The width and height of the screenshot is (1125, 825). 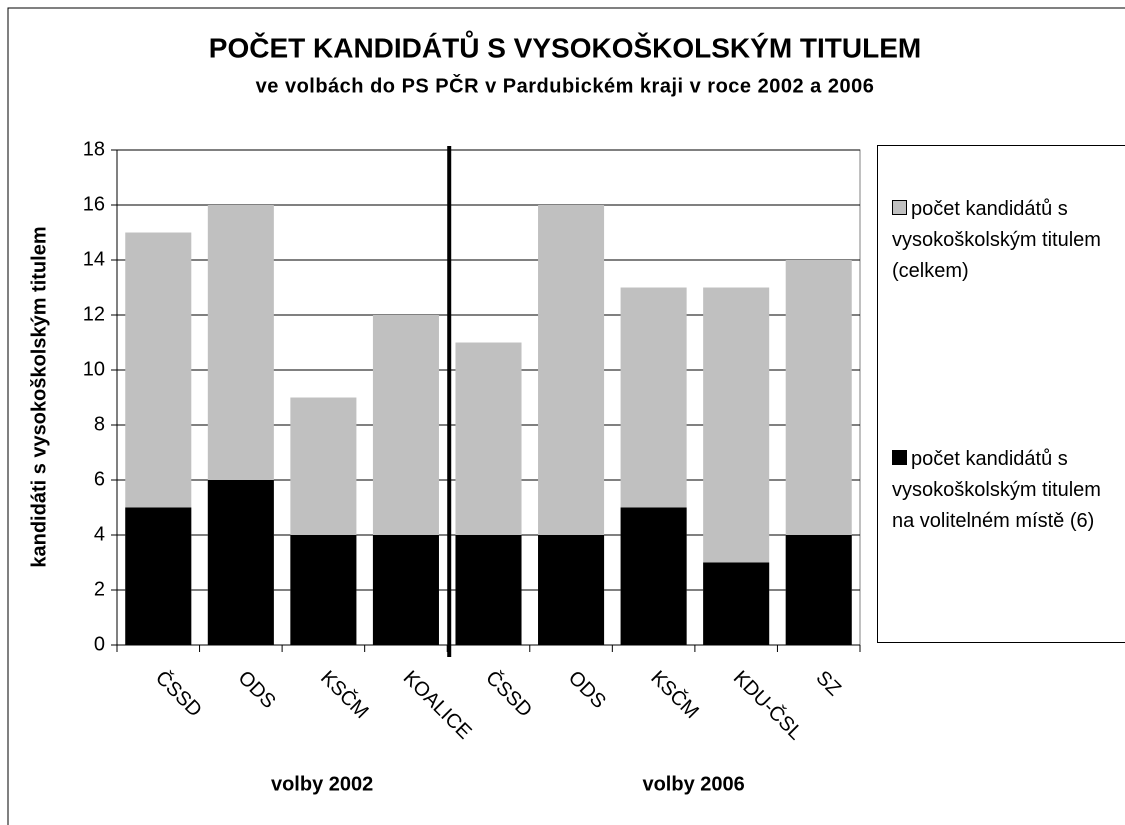 I want to click on y-tick-label: 16, so click(x=94, y=204).